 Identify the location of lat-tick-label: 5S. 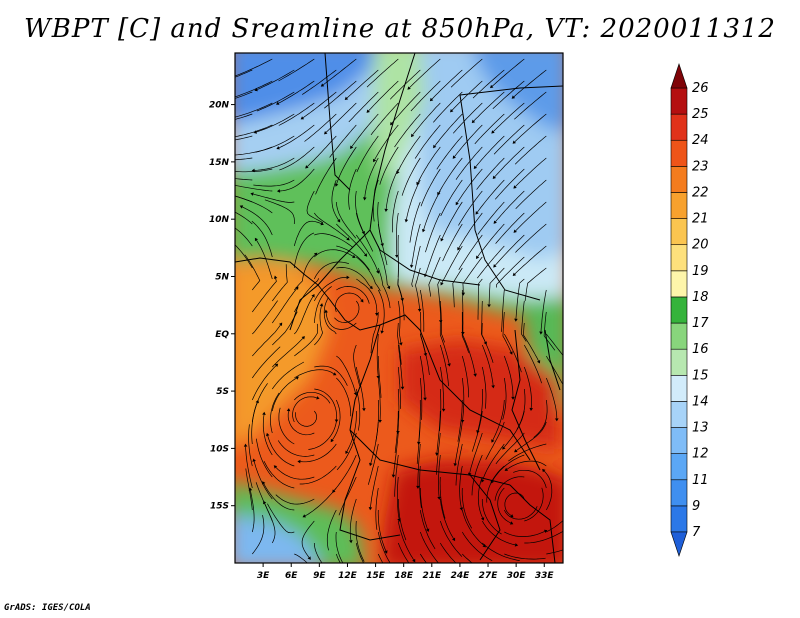
(222, 392).